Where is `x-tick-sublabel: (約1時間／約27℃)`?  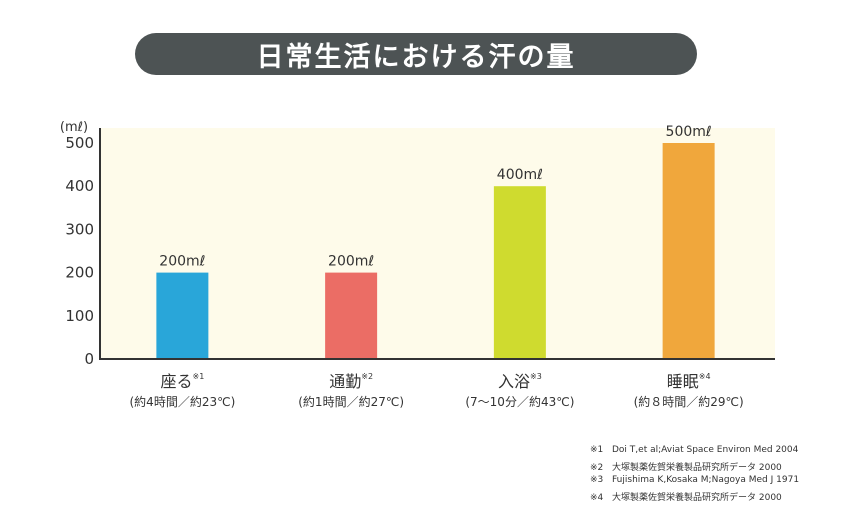
x-tick-sublabel: (約1時間／約27℃) is located at coordinates (351, 401).